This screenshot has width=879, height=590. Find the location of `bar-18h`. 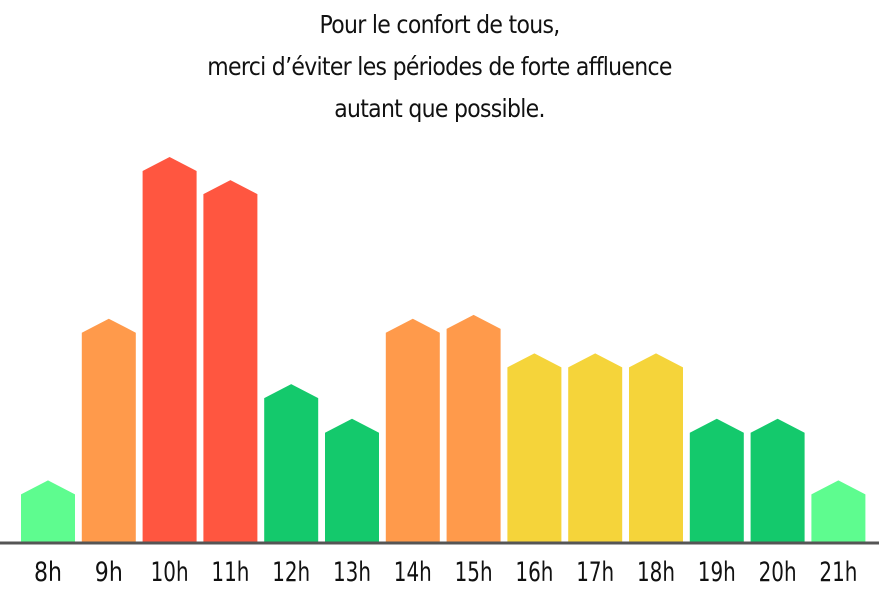

bar-18h is located at coordinates (656, 447).